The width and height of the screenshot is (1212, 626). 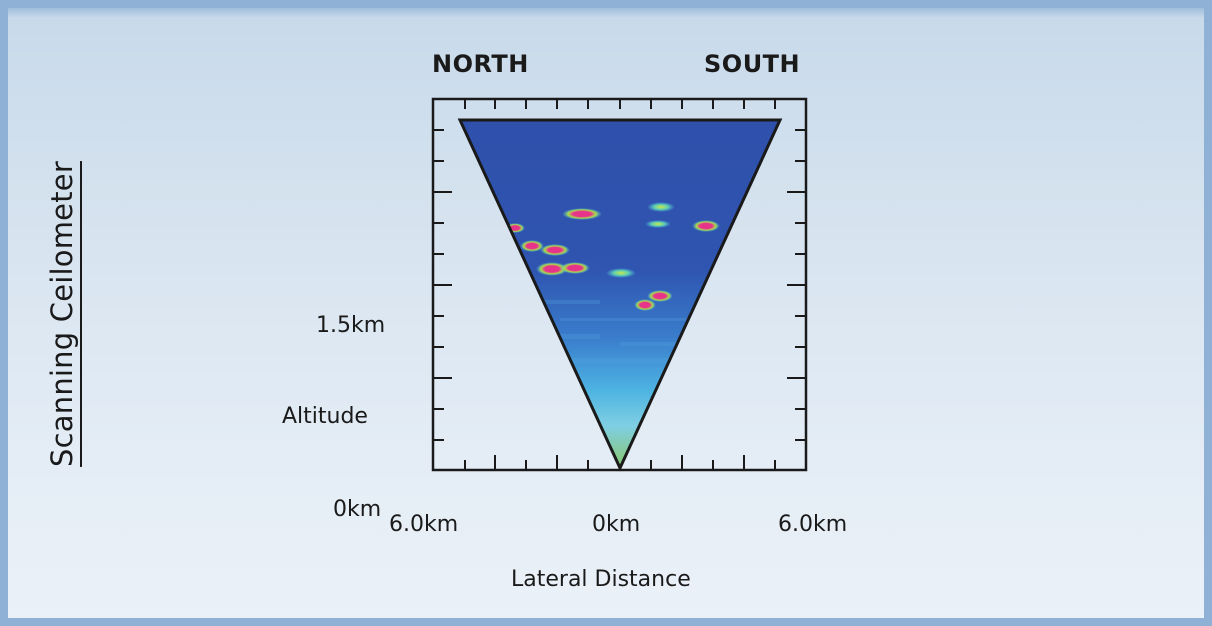 I want to click on scan-cone, so click(x=620, y=294).